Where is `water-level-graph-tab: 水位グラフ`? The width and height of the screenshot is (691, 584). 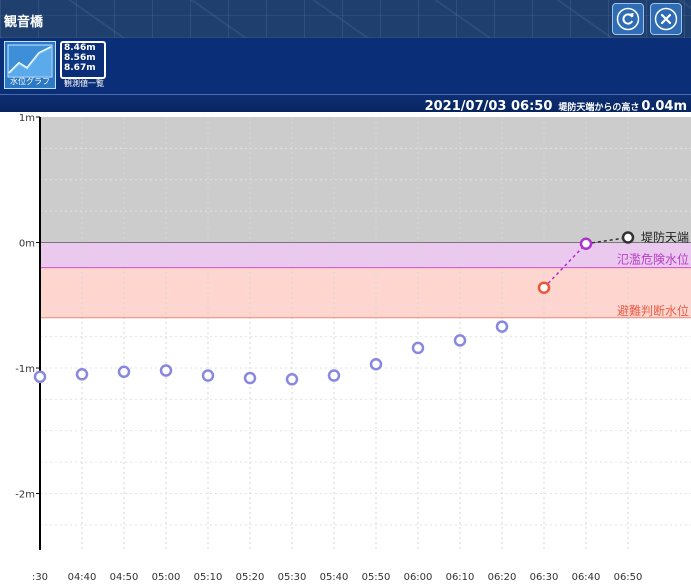
water-level-graph-tab: 水位グラフ is located at coordinates (30, 65).